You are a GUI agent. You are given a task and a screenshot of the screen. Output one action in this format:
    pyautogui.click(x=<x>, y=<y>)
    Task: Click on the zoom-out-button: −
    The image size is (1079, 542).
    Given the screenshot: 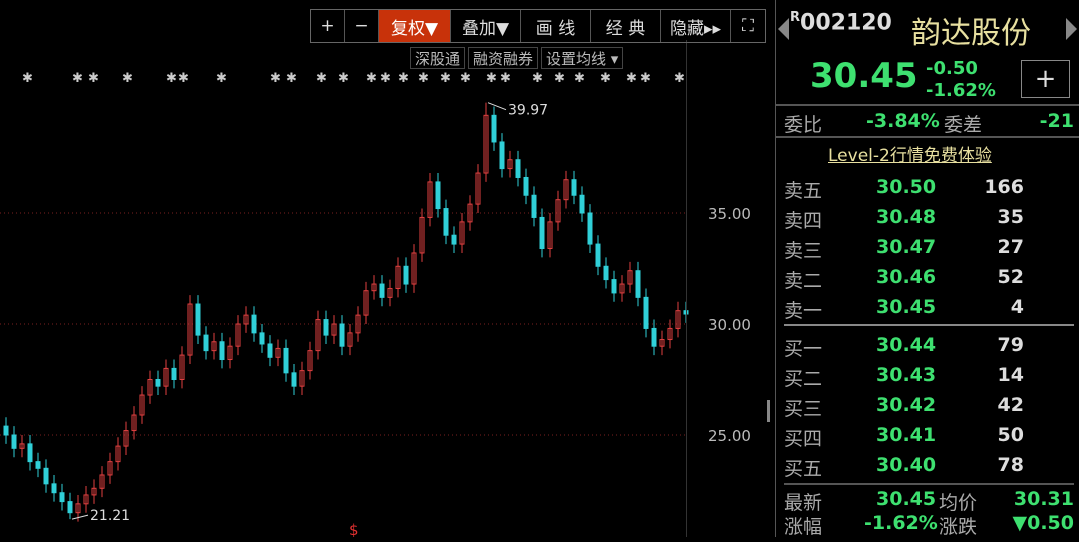 What is the action you would take?
    pyautogui.click(x=362, y=26)
    